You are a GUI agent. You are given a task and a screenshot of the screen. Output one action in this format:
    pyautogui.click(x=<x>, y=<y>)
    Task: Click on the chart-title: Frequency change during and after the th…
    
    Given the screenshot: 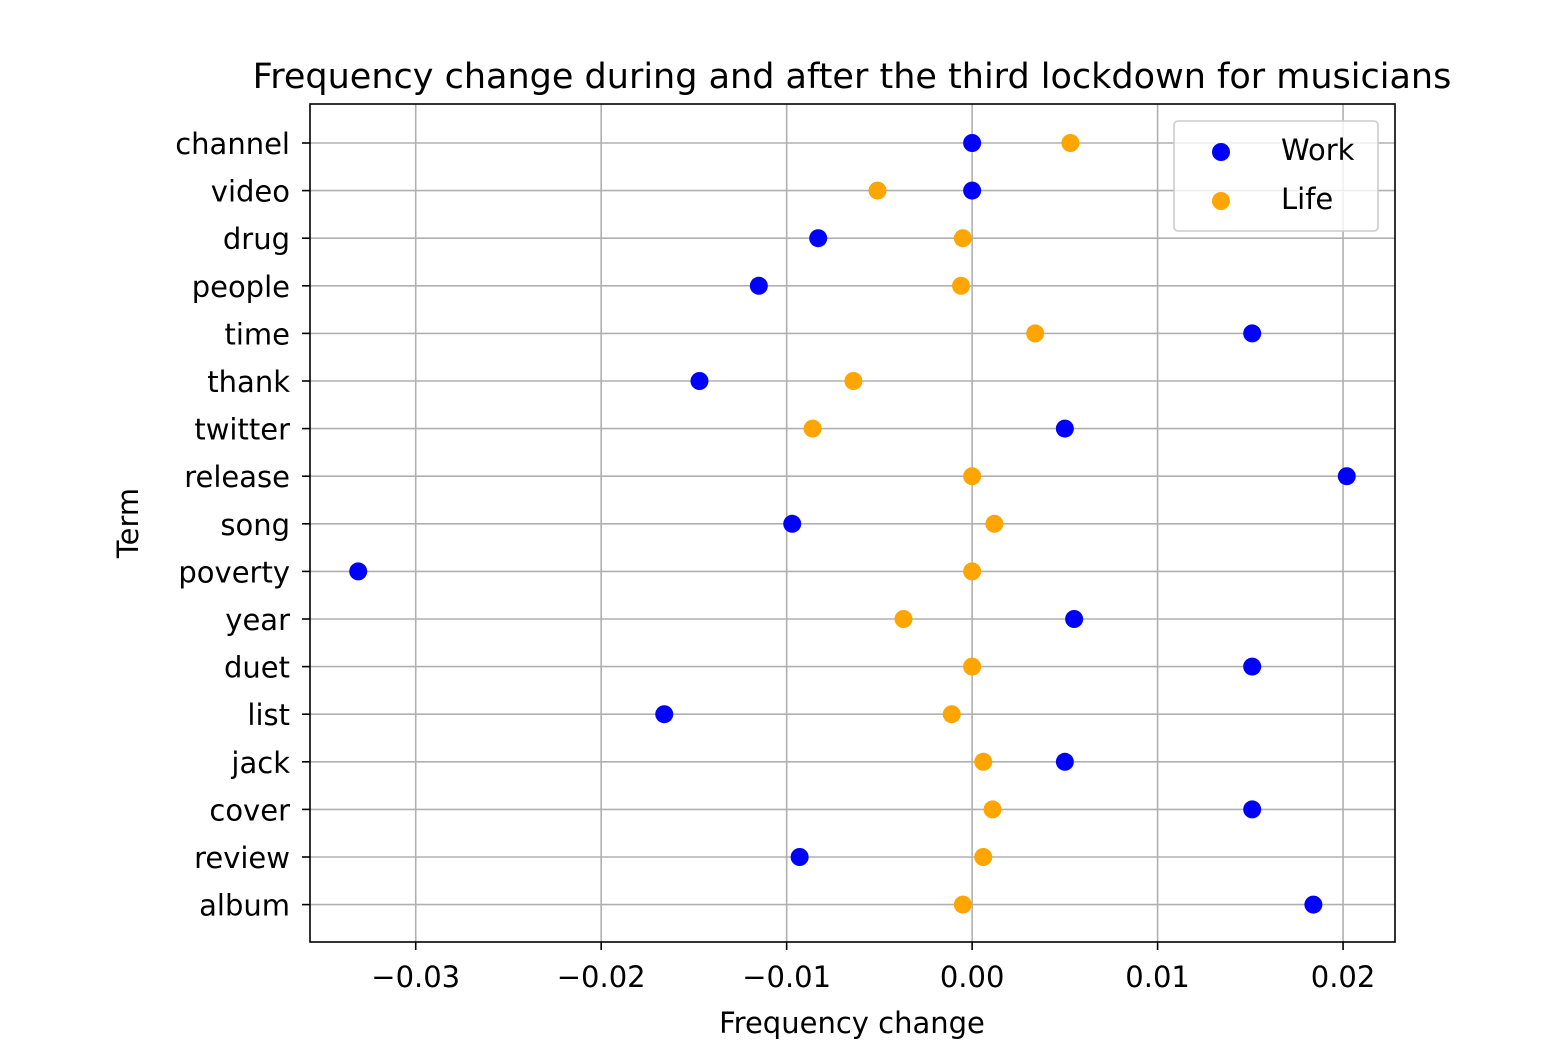 What is the action you would take?
    pyautogui.click(x=852, y=77)
    